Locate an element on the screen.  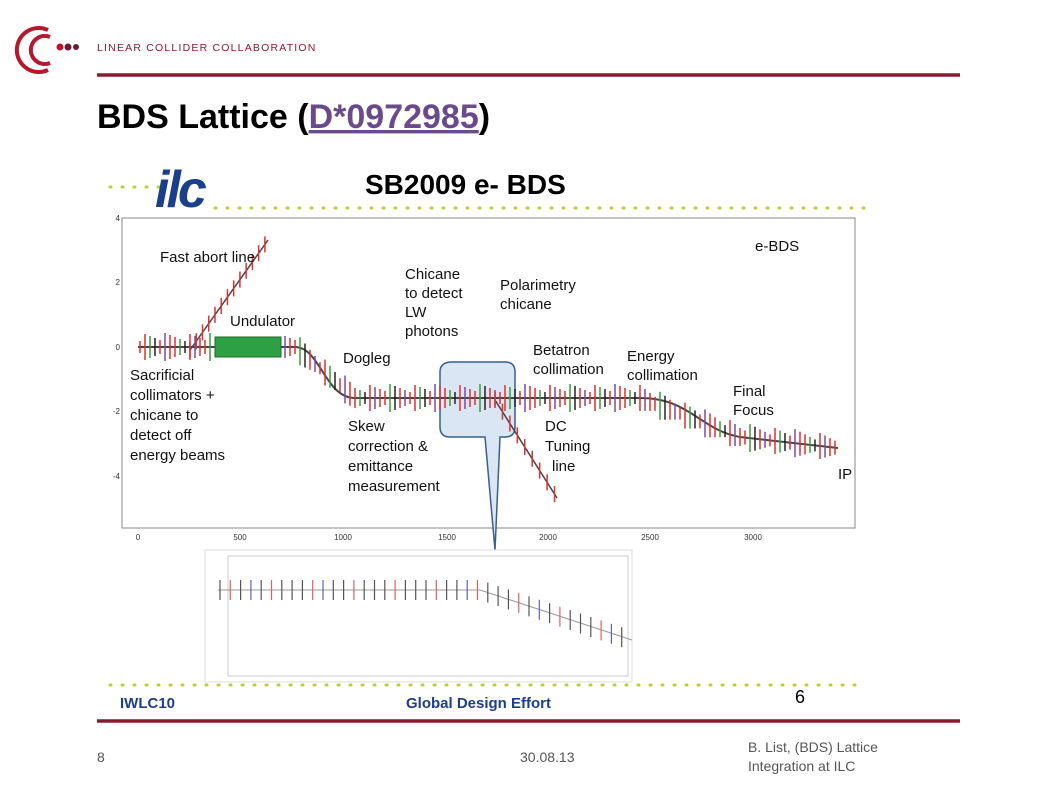
figure-footer-center: Global Design Effort is located at coordinates (478, 703).